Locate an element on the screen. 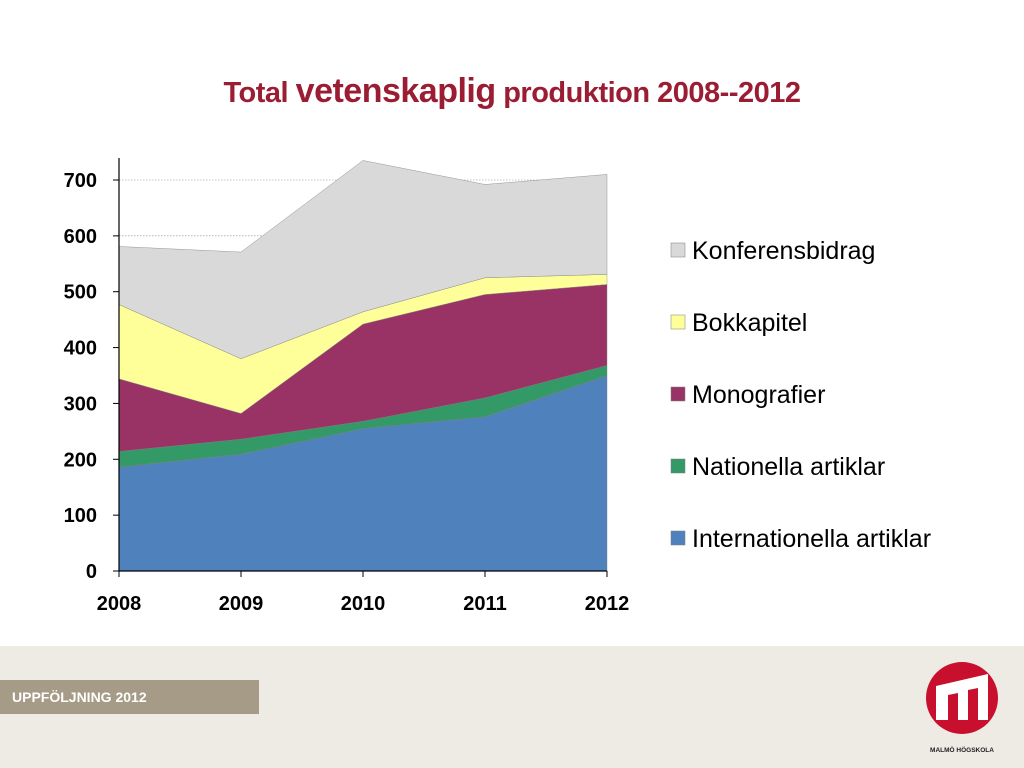 The image size is (1024, 768). title-part-total: Total is located at coordinates (259, 93).